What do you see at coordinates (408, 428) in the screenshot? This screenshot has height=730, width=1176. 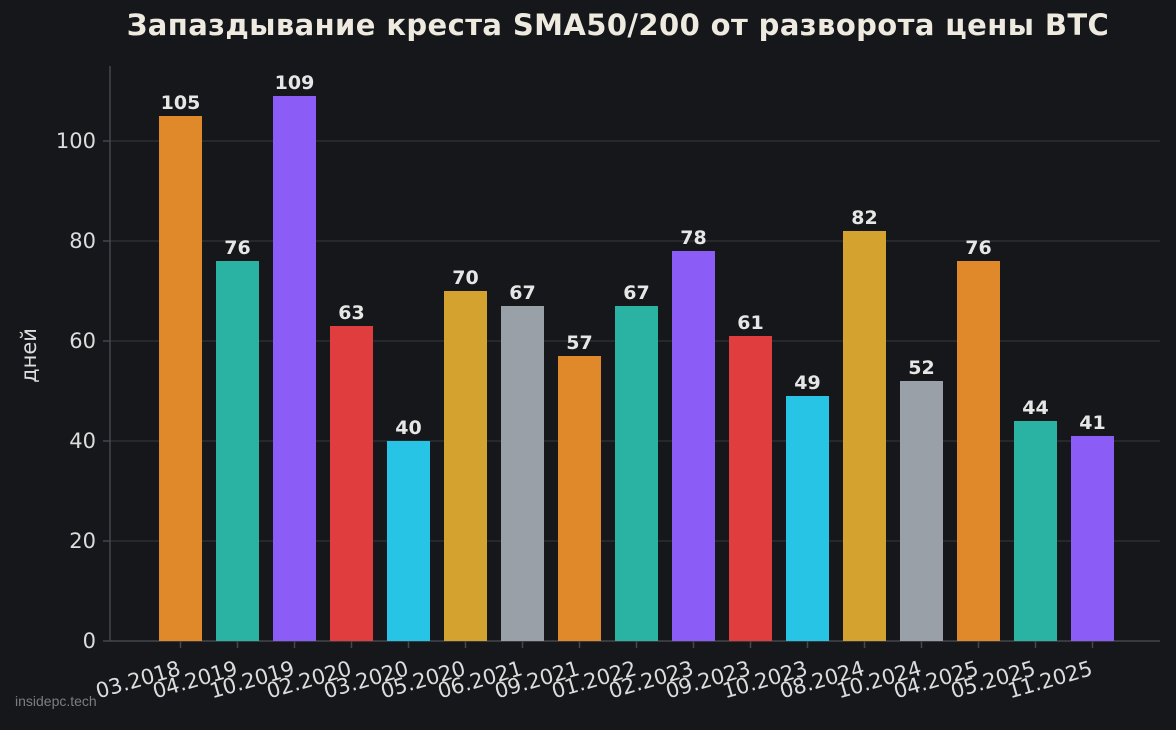 I see `bar-value-label: 40` at bounding box center [408, 428].